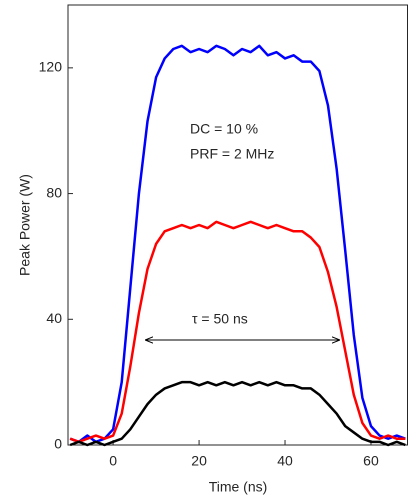  What do you see at coordinates (220, 319) in the screenshot?
I see `annotation: τ = 50 ns` at bounding box center [220, 319].